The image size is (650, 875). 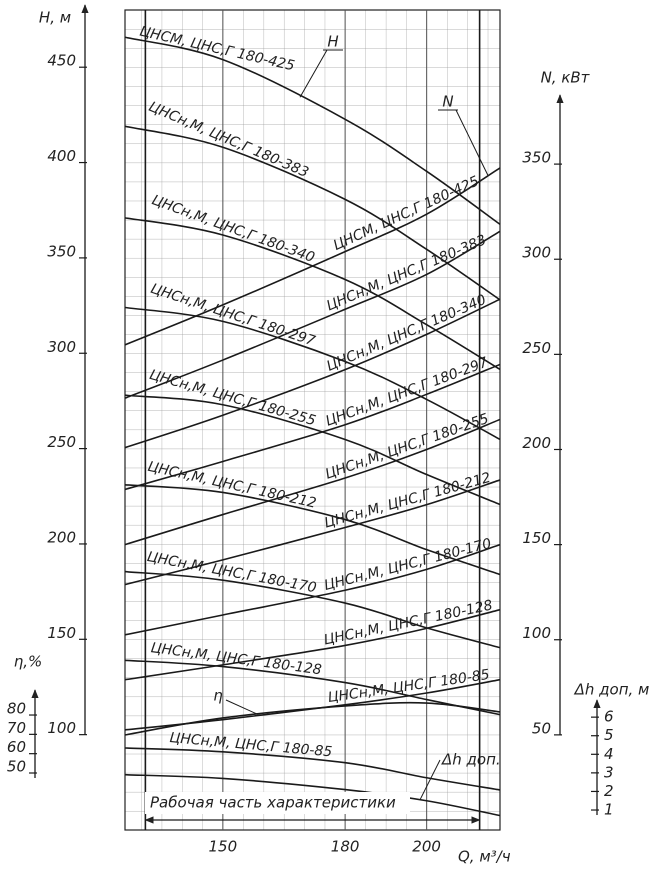 I want to click on annotation: N, so click(x=447, y=102).